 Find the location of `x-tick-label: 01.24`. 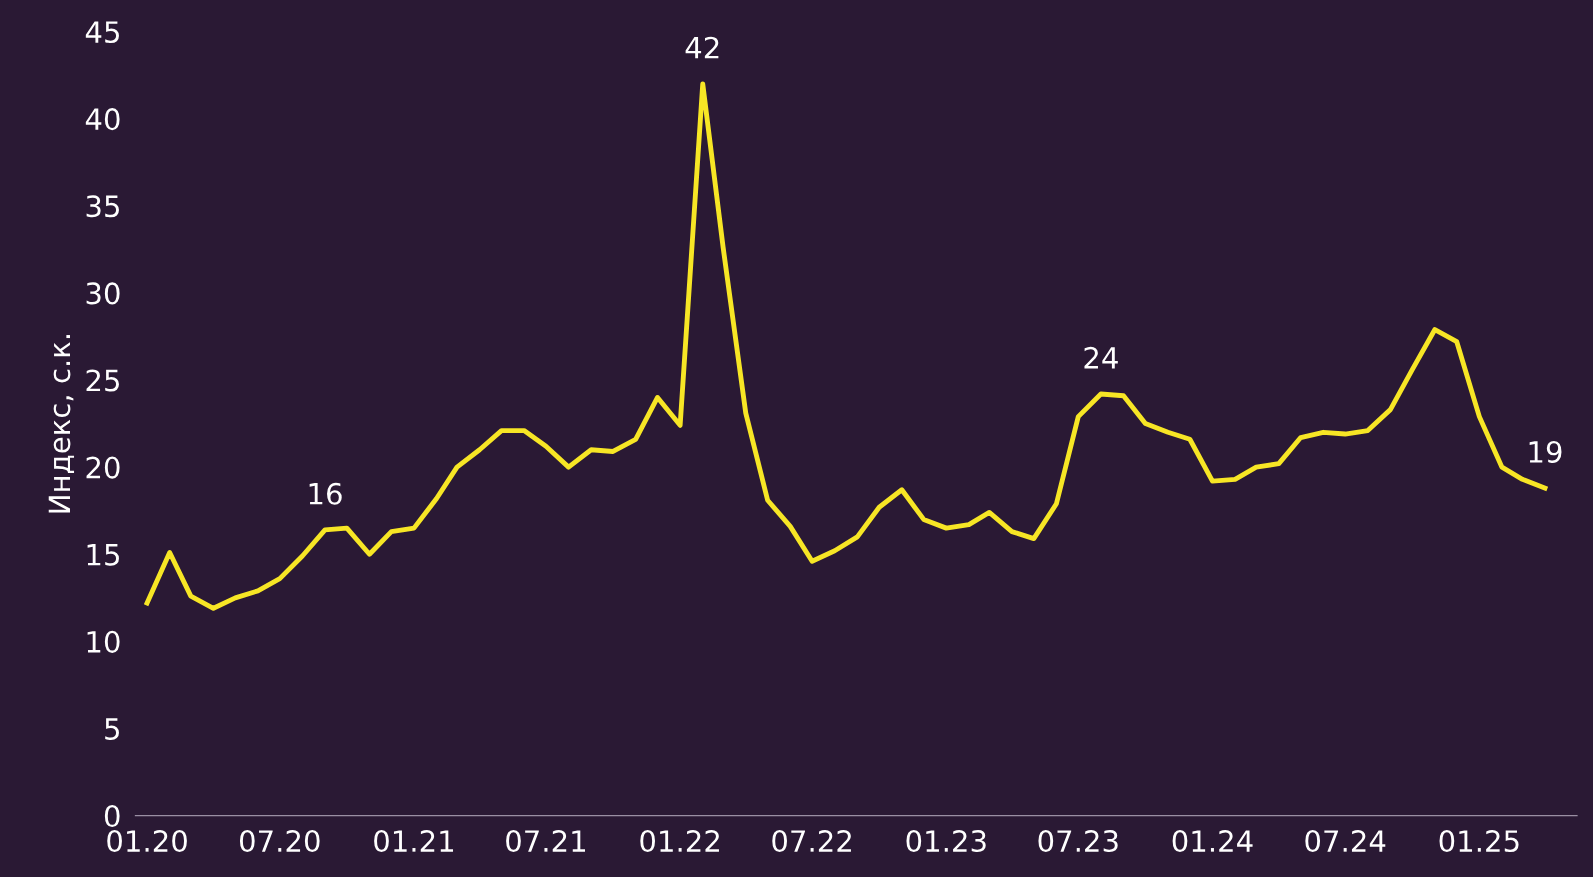

x-tick-label: 01.24 is located at coordinates (1212, 841).